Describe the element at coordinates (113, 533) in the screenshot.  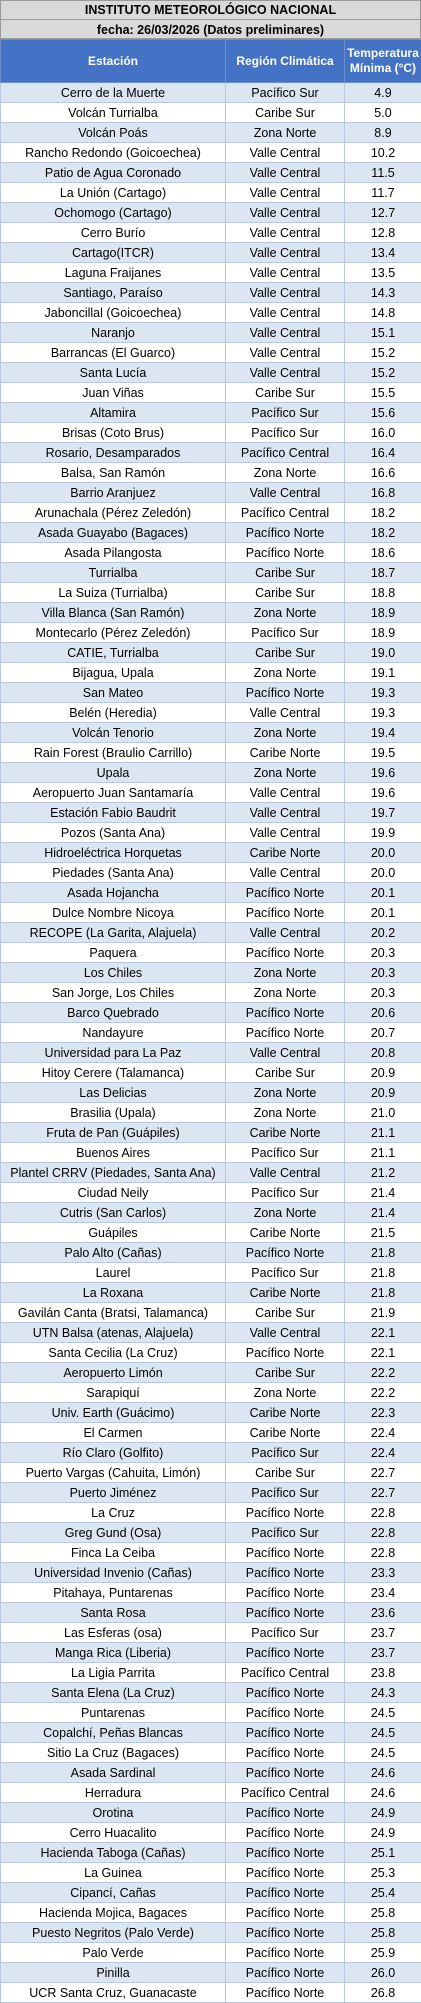
I see `station-cell: Asada Guayabo (Bagaces)` at that location.